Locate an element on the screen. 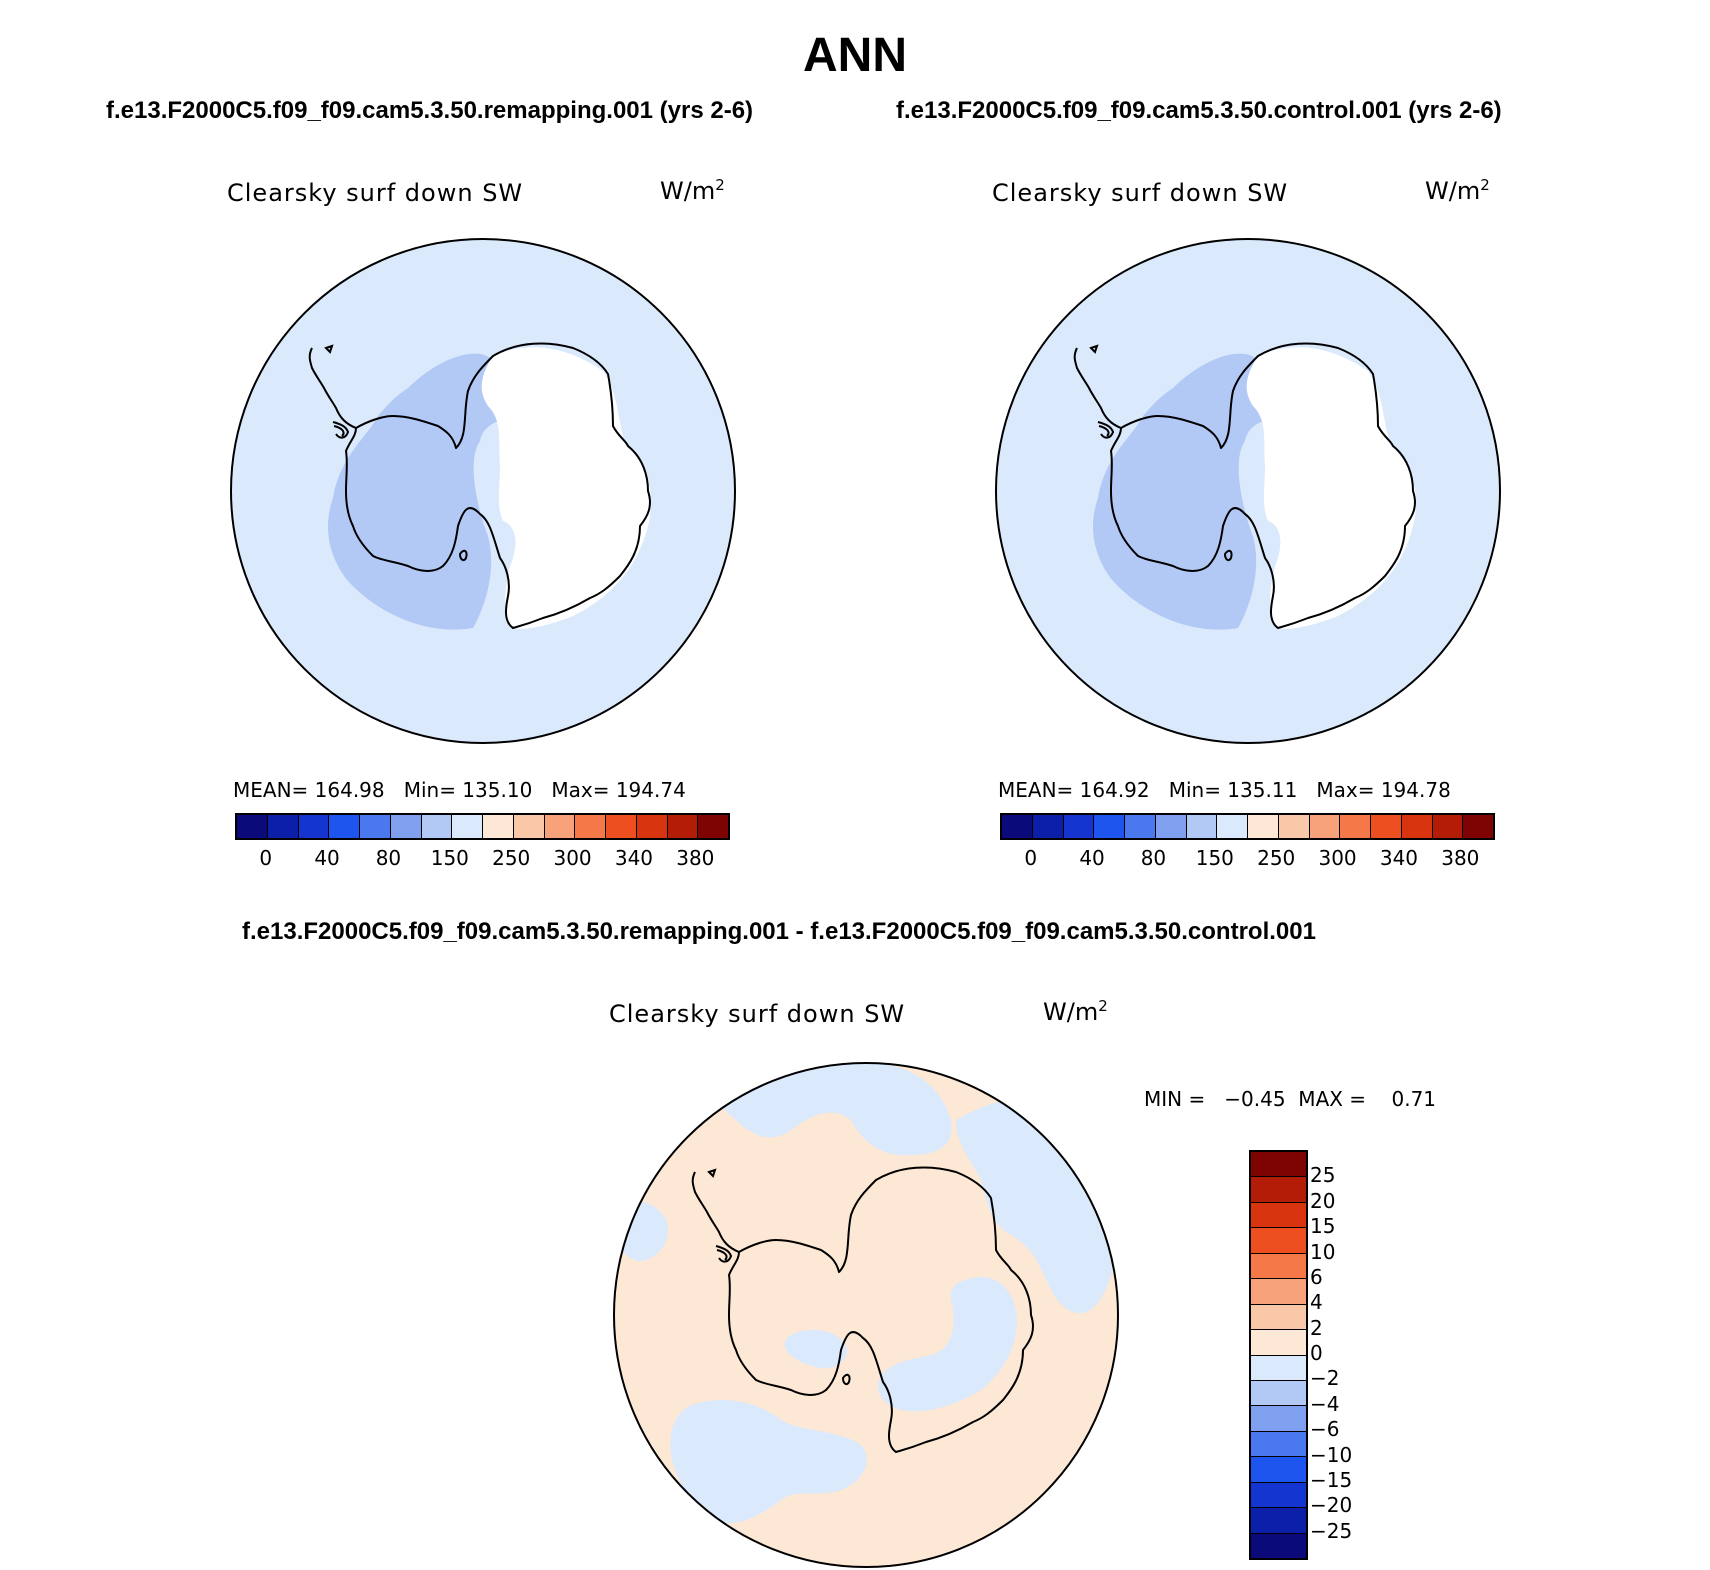  panel1-peninsula is located at coordinates (332, 393).